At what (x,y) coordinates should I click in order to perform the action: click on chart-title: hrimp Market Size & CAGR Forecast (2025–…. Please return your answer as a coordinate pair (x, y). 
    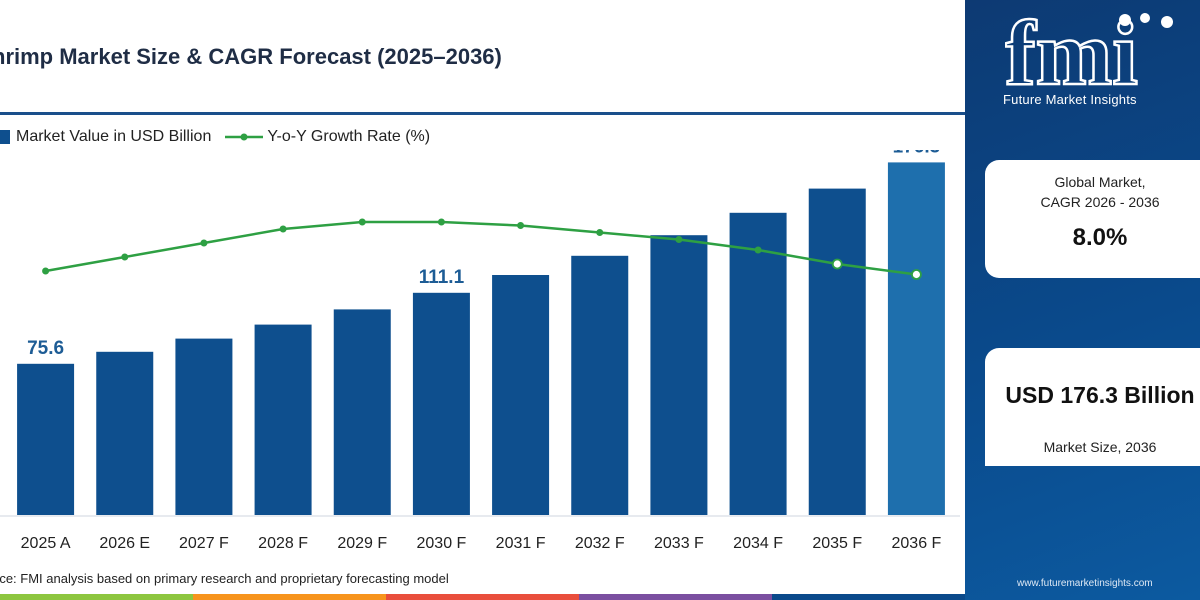
    Looking at the image, I should click on (251, 56).